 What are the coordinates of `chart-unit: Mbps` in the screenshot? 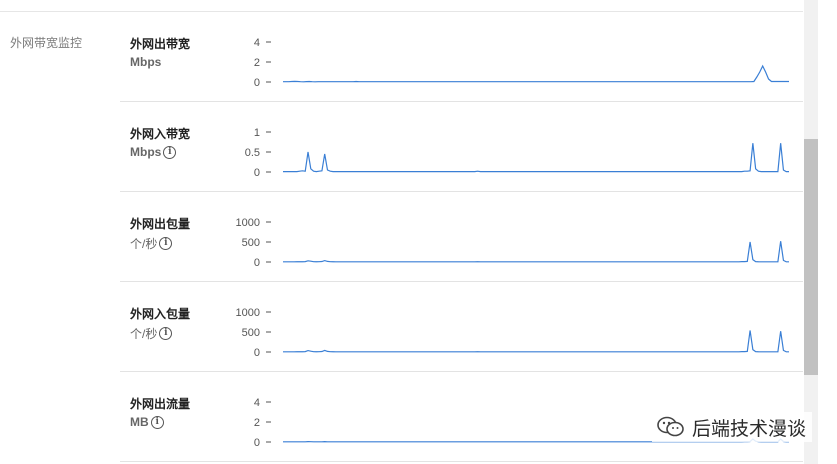 It's located at (145, 62).